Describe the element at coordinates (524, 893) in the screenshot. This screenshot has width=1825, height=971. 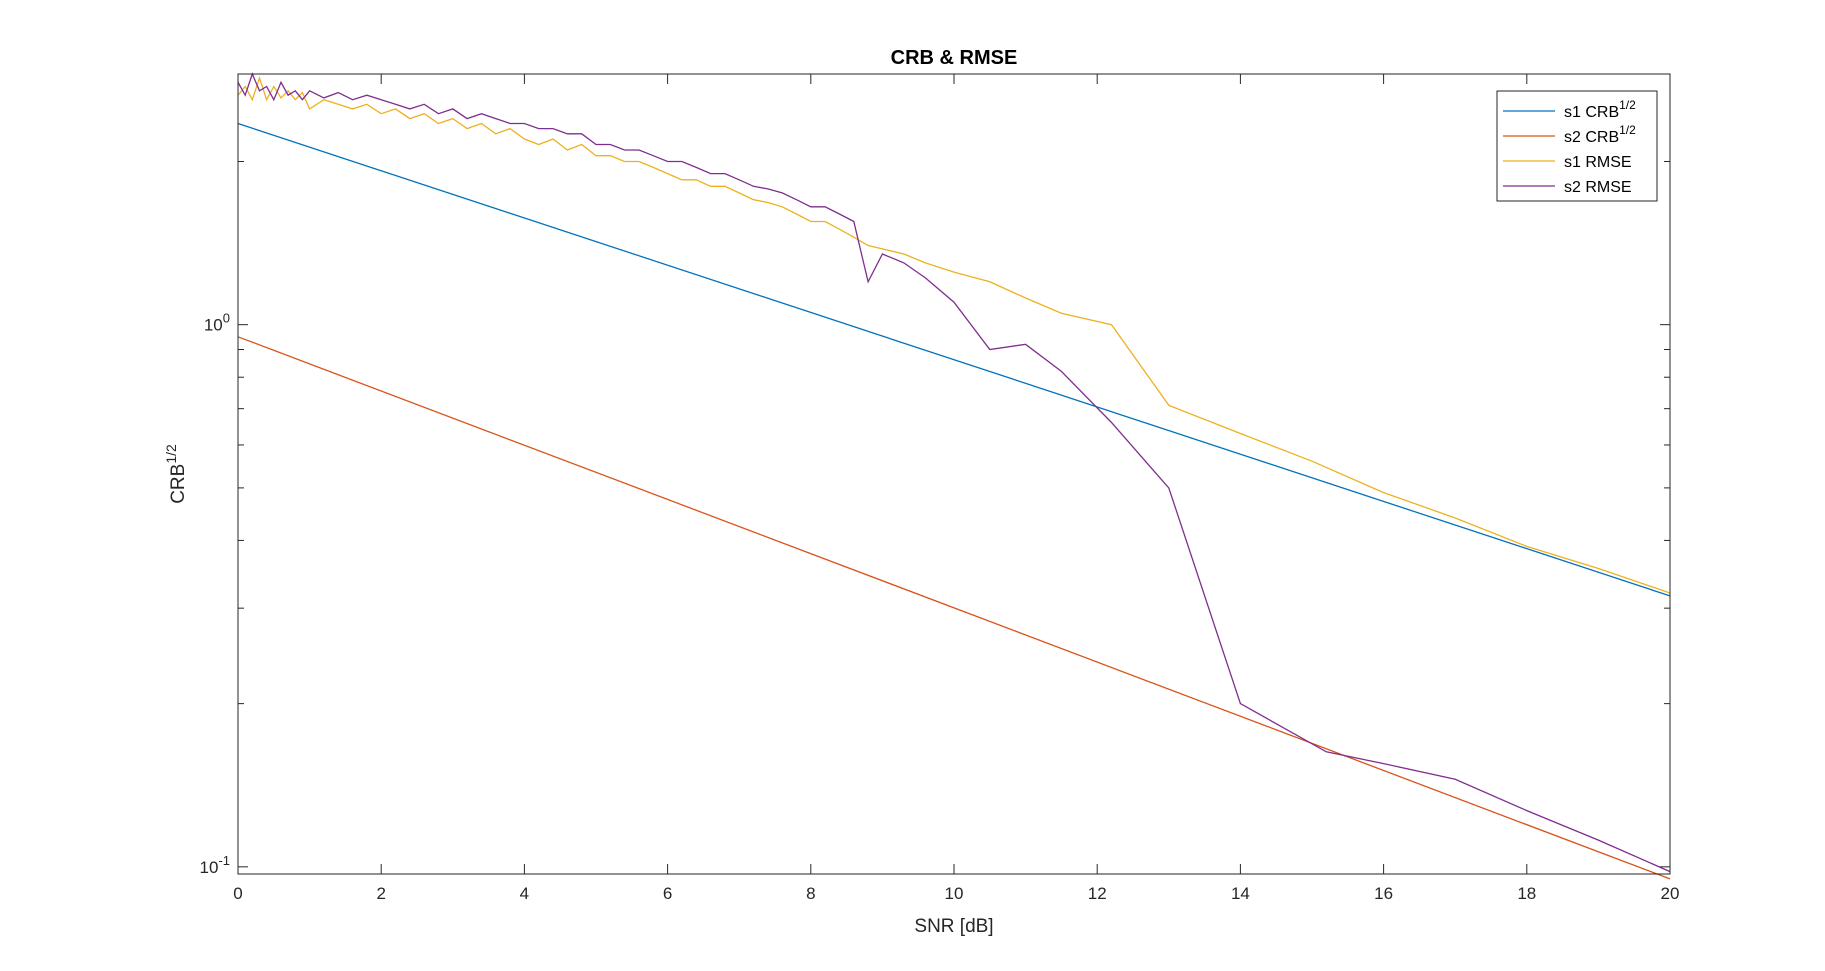
I see `x-tick-label: 4` at that location.